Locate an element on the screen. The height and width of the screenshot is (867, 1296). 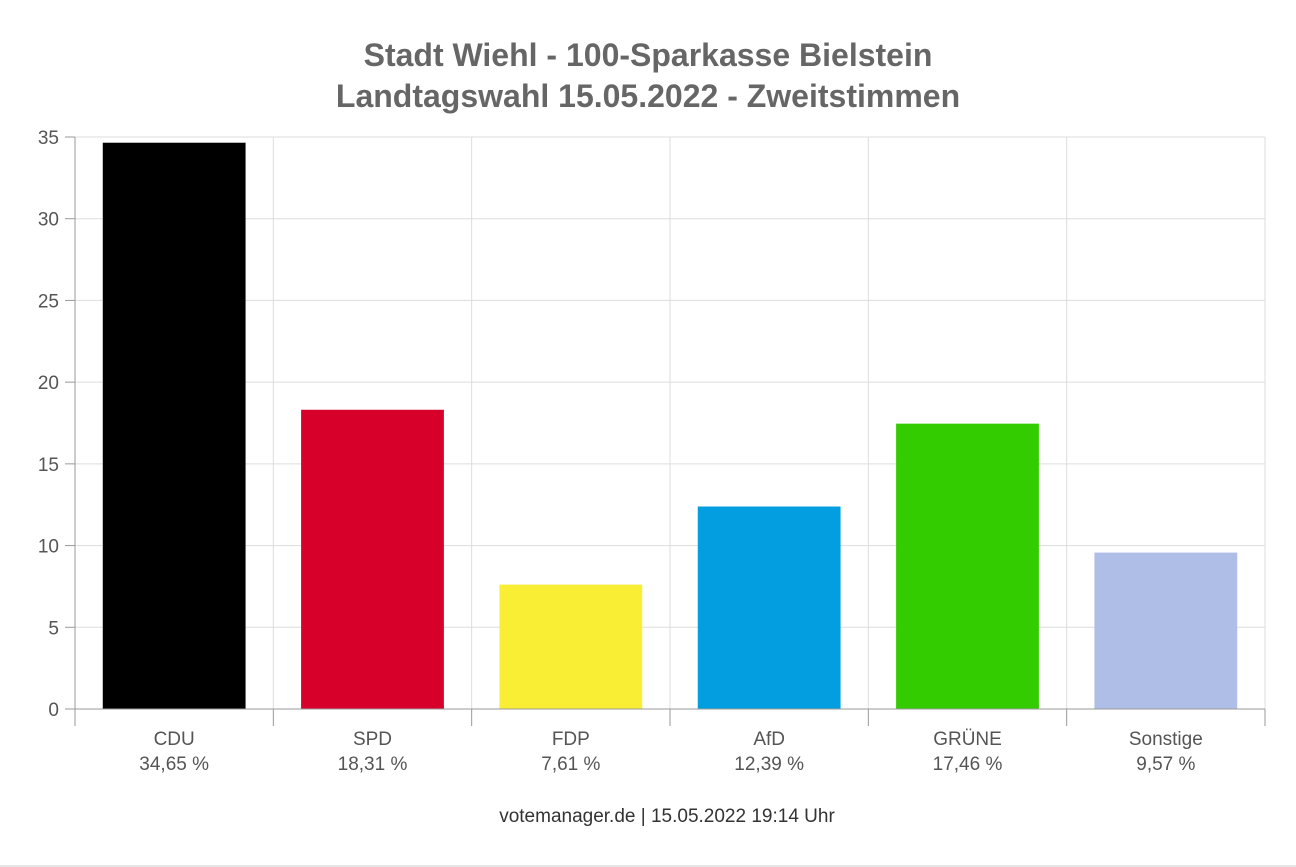
y-tick-label: 20 is located at coordinates (48, 383).